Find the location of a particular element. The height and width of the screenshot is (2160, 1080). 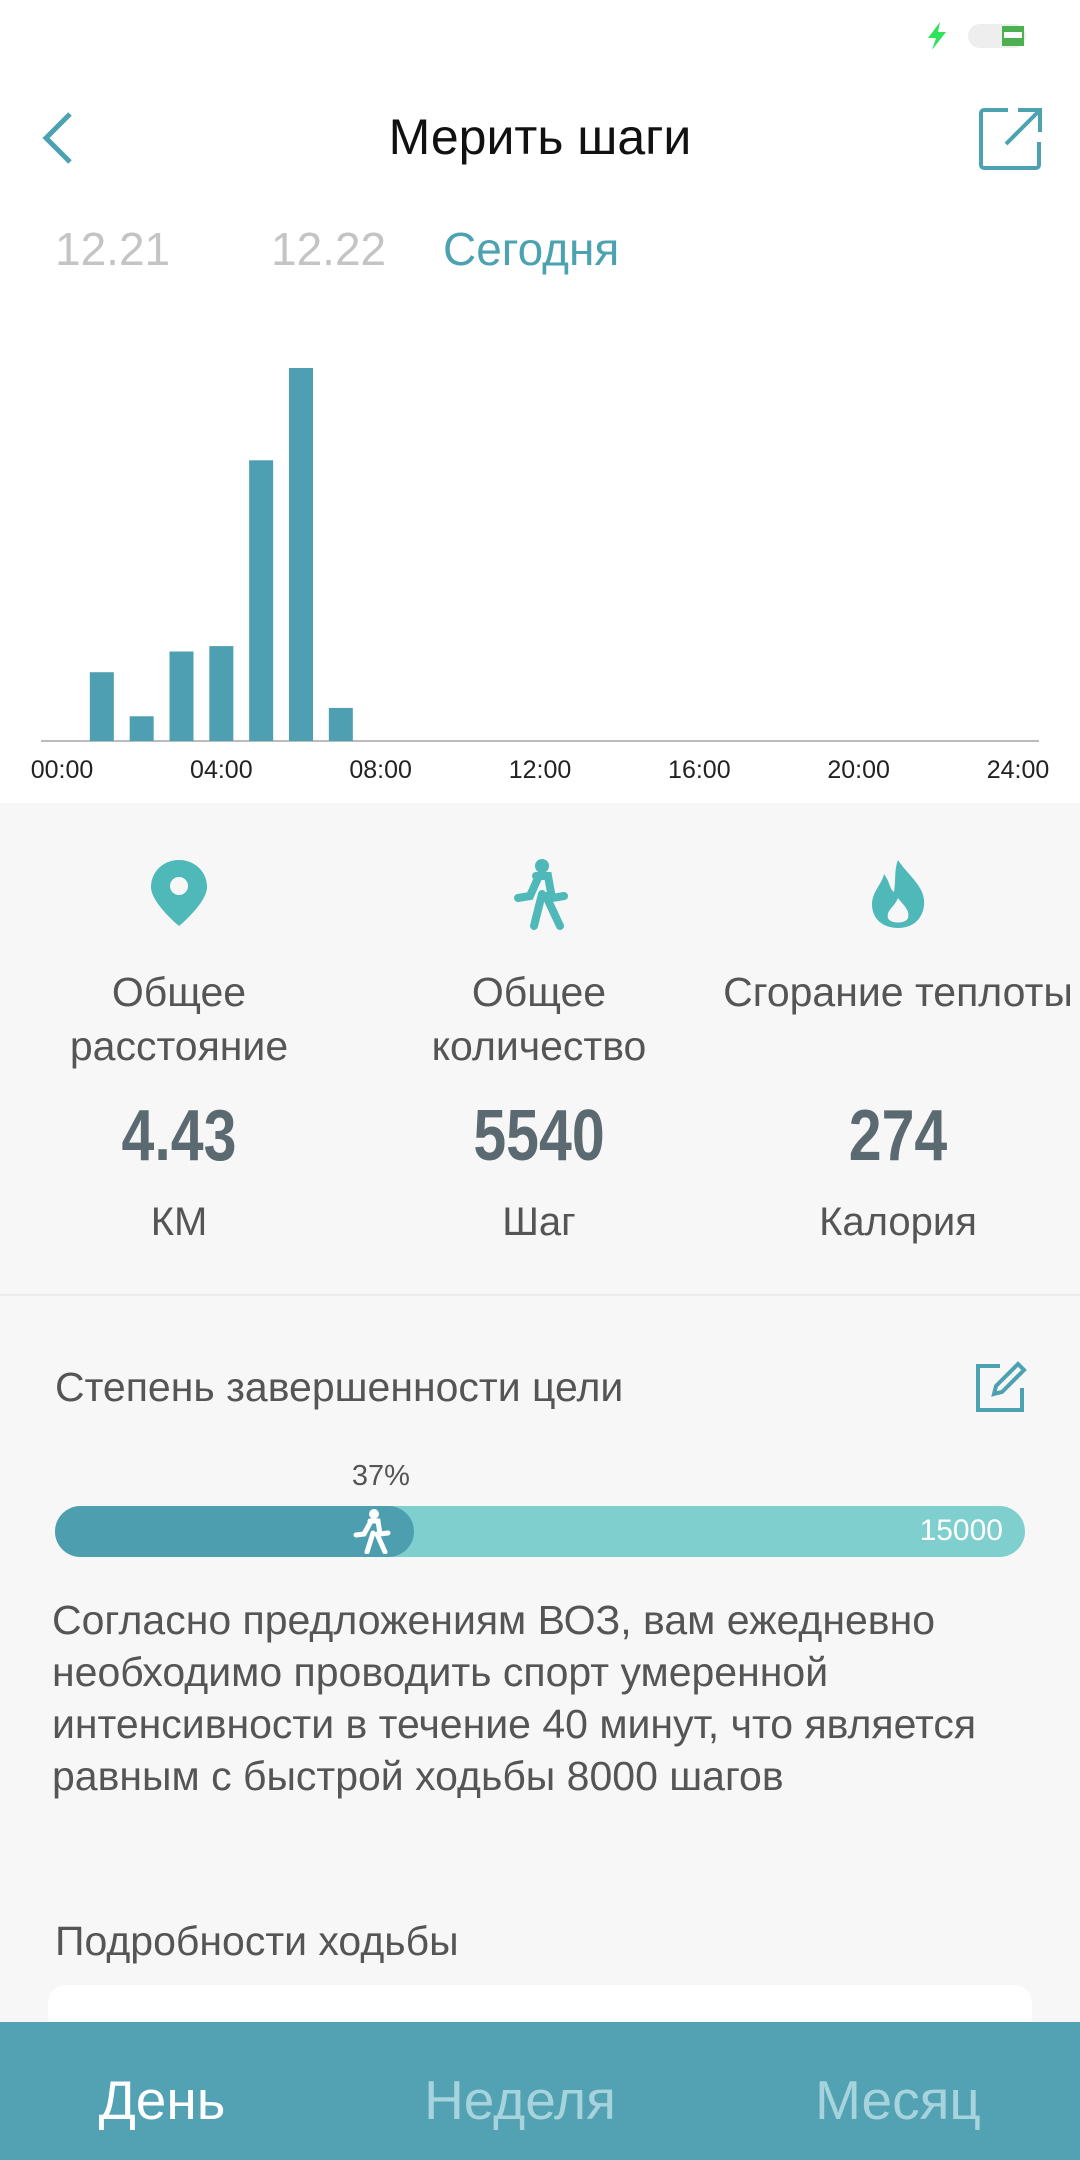

bottom-bar: День Неделя Месяц is located at coordinates (540, 2091).